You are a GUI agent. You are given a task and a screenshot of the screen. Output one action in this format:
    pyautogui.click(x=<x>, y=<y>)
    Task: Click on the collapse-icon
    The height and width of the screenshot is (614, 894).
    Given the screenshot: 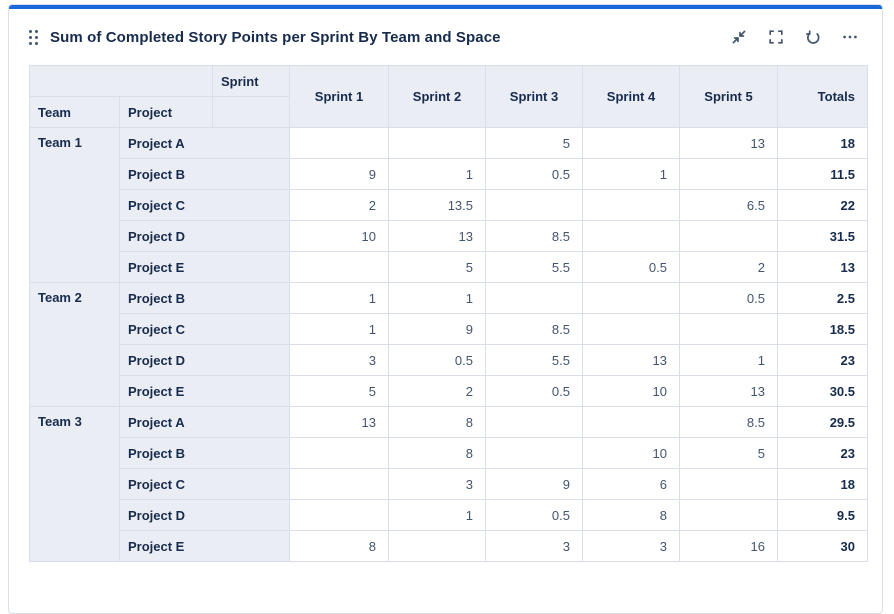 What is the action you would take?
    pyautogui.click(x=739, y=37)
    